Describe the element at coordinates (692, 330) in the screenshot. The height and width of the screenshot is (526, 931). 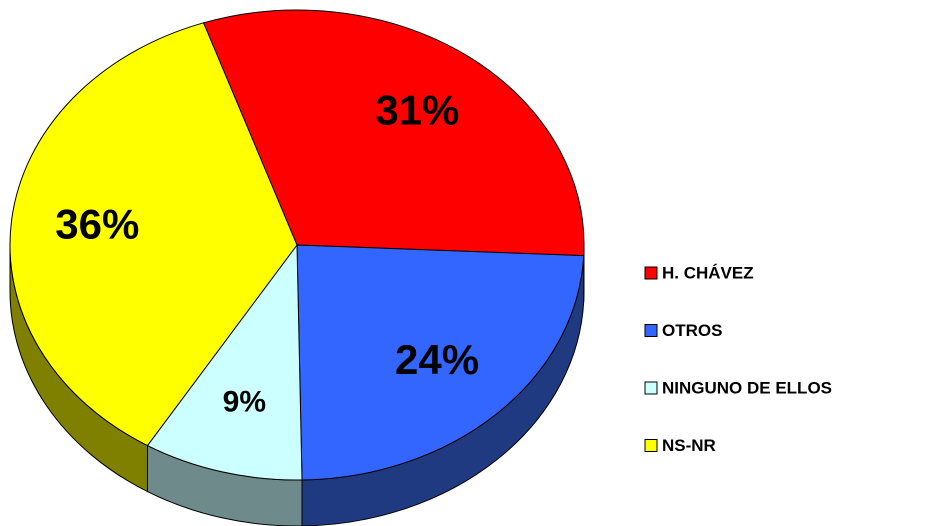
I see `legend-label: OTROS` at that location.